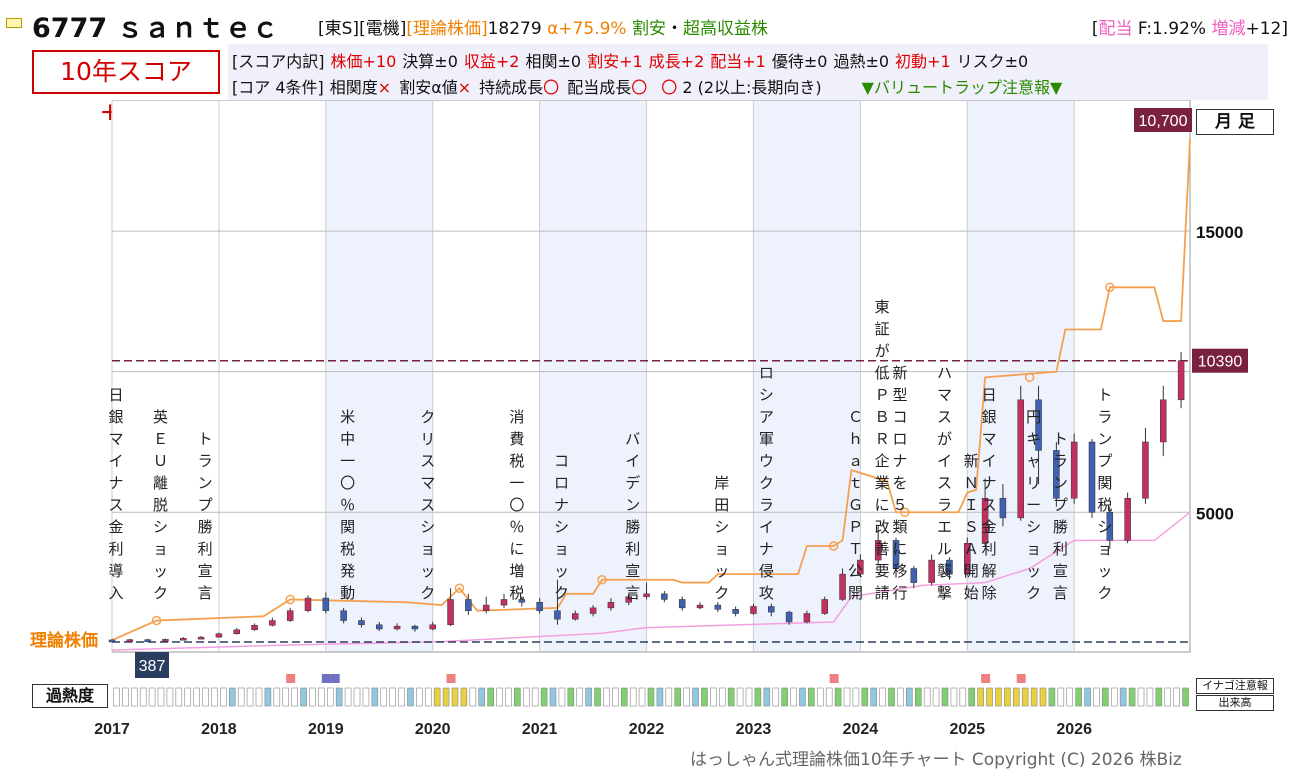 The width and height of the screenshot is (1300, 770). What do you see at coordinates (721, 483) in the screenshot?
I see `event-label: 岸` at bounding box center [721, 483].